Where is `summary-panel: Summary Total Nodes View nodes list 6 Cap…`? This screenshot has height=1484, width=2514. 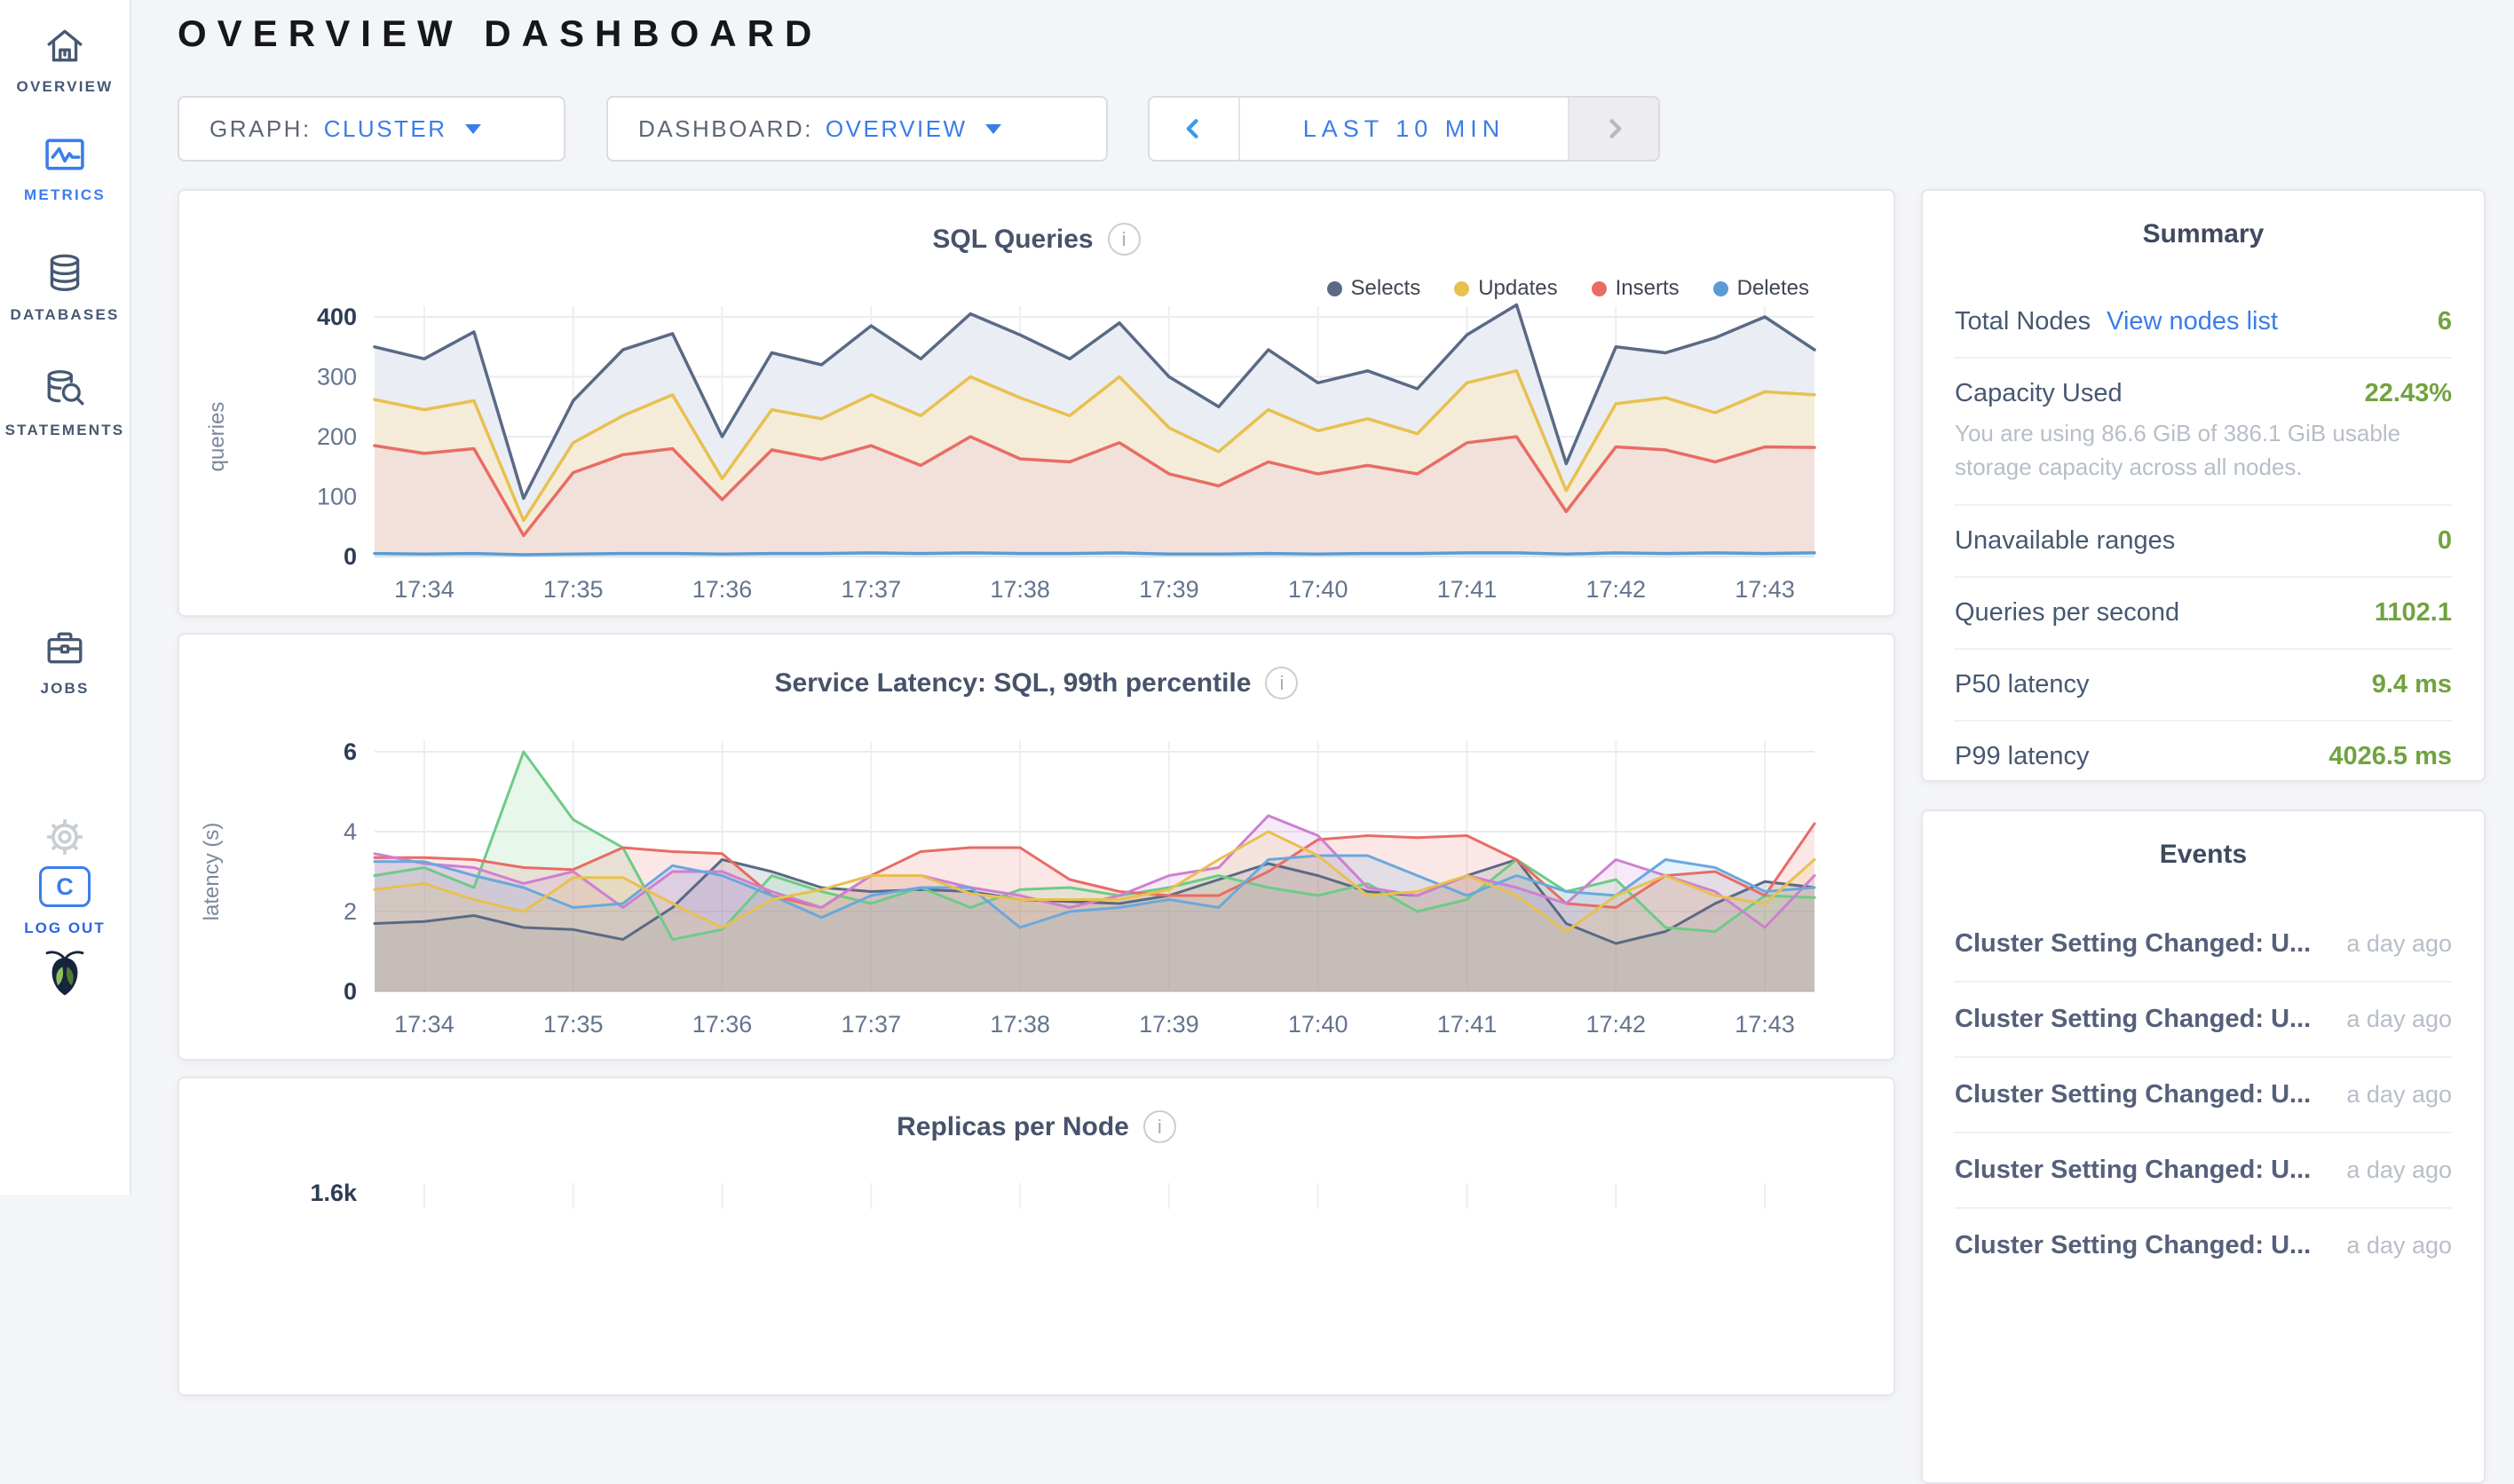
summary-panel: Summary Total Nodes View nodes list 6 Cap… is located at coordinates (2203, 486).